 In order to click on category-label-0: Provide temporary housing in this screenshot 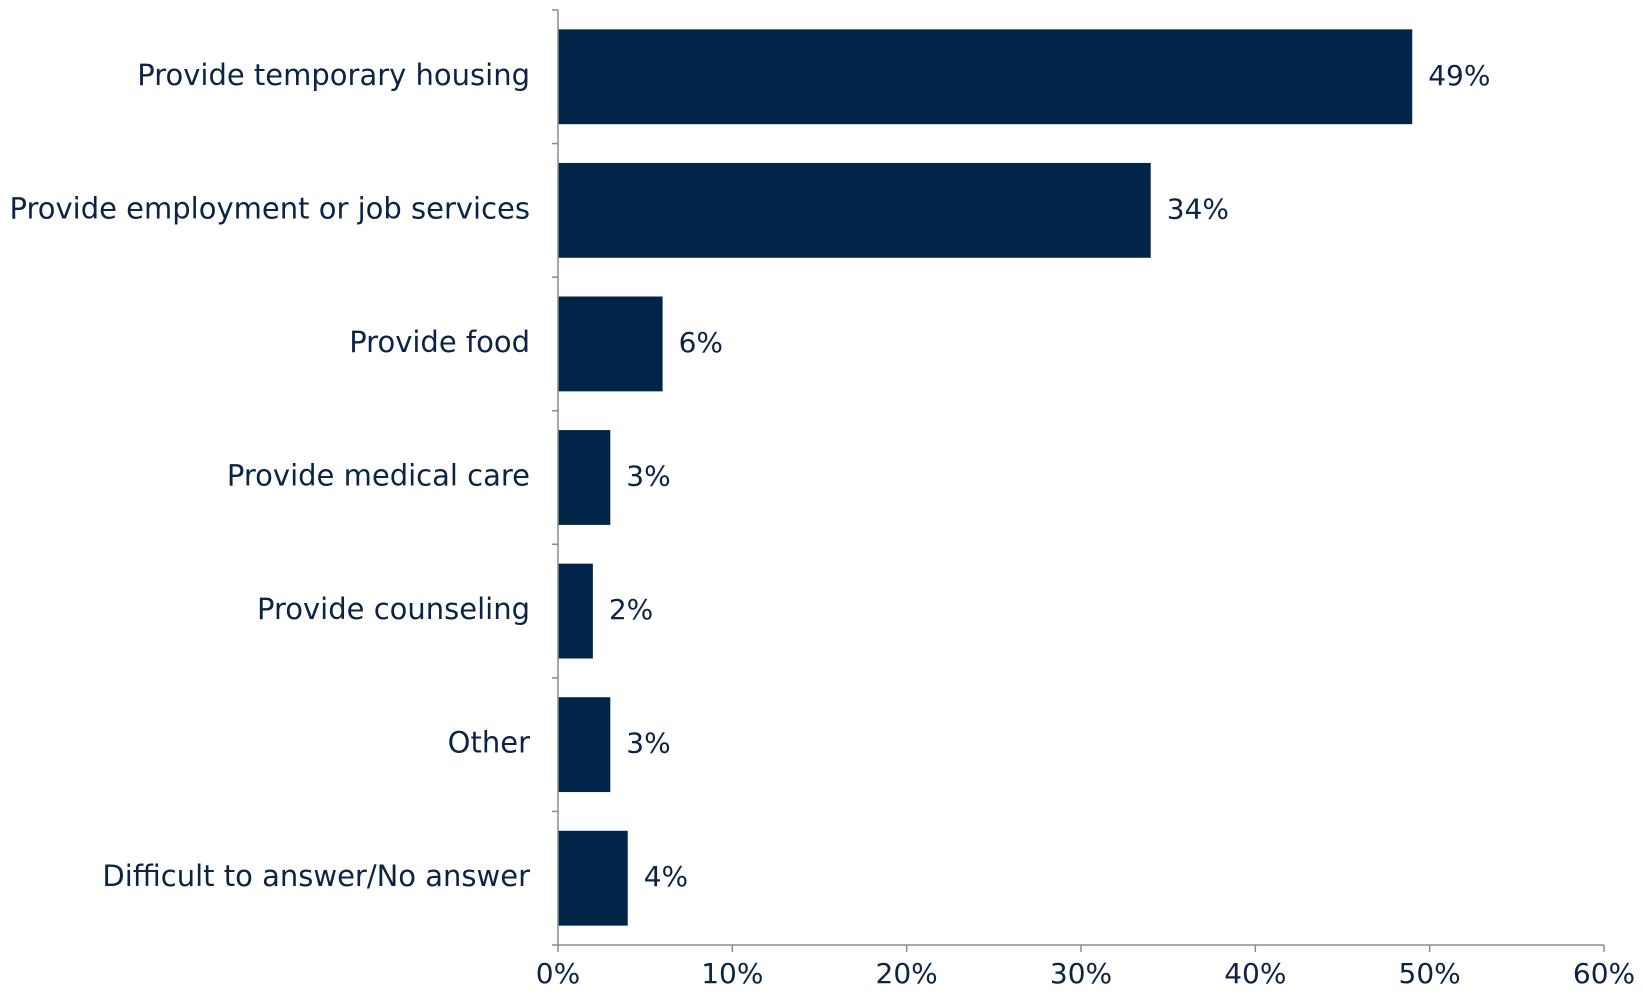, I will do `click(333, 75)`.